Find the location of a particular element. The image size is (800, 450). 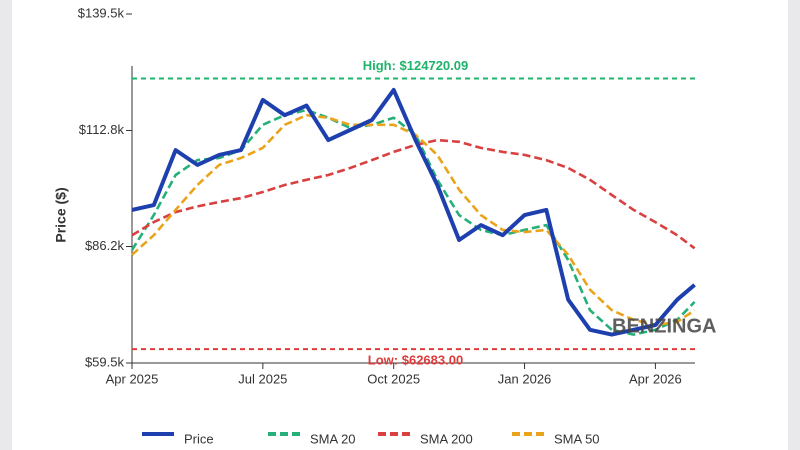

frame-right is located at coordinates (794, 225).